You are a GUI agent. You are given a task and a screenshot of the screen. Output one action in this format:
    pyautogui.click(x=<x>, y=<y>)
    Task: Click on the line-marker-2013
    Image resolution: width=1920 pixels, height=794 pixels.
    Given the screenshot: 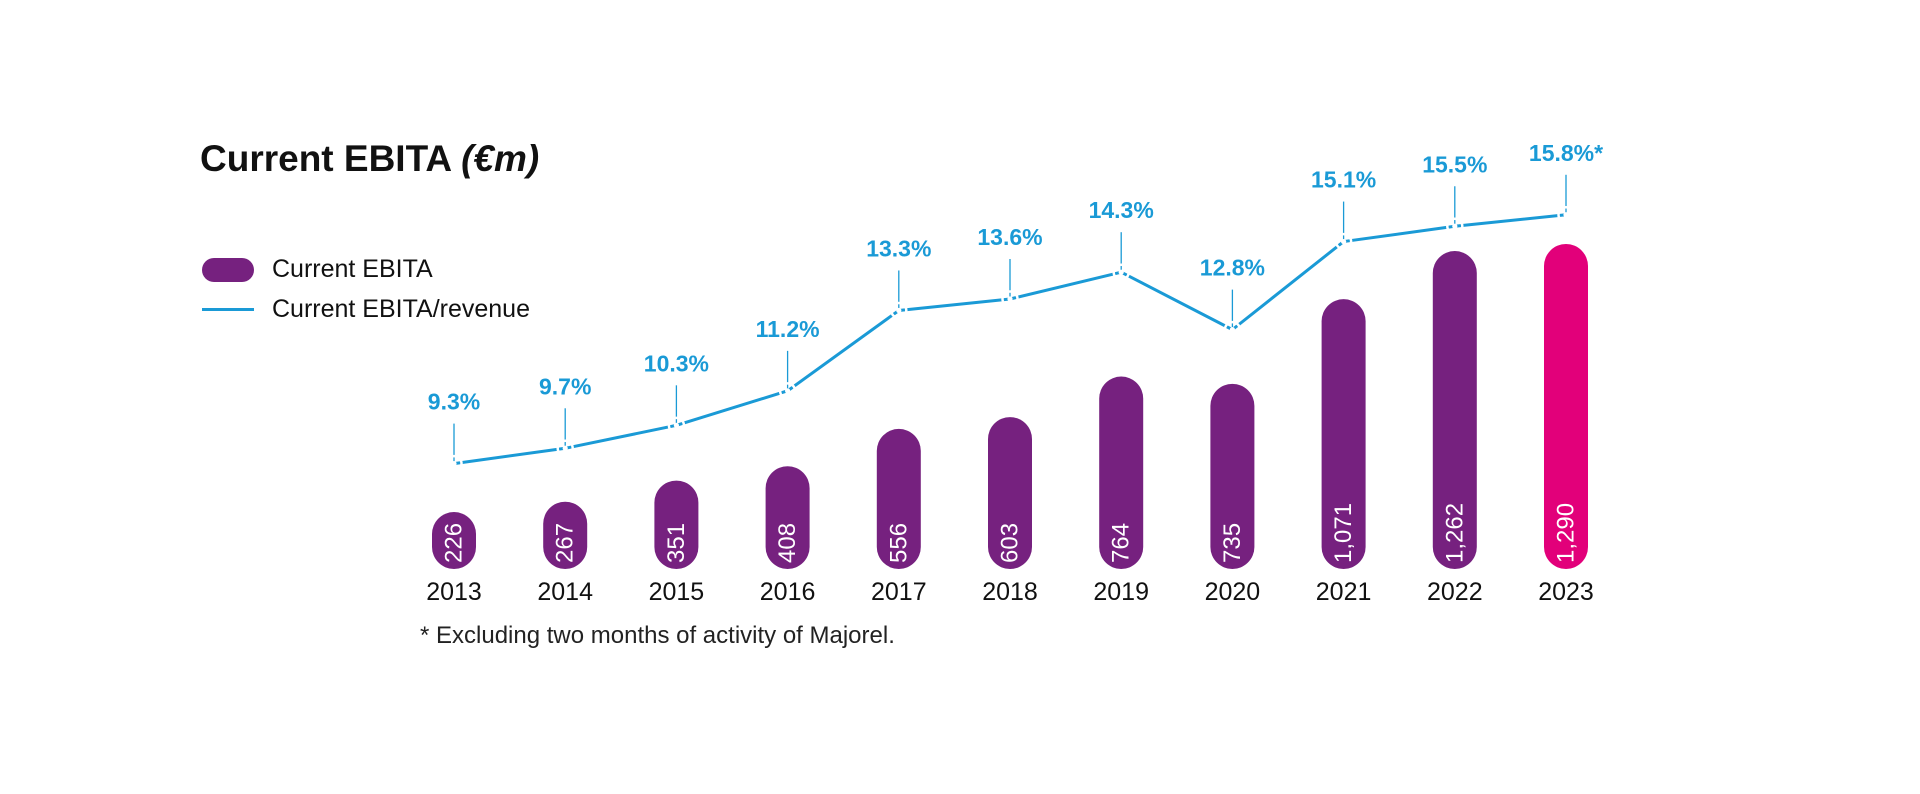 What is the action you would take?
    pyautogui.click(x=454, y=463)
    